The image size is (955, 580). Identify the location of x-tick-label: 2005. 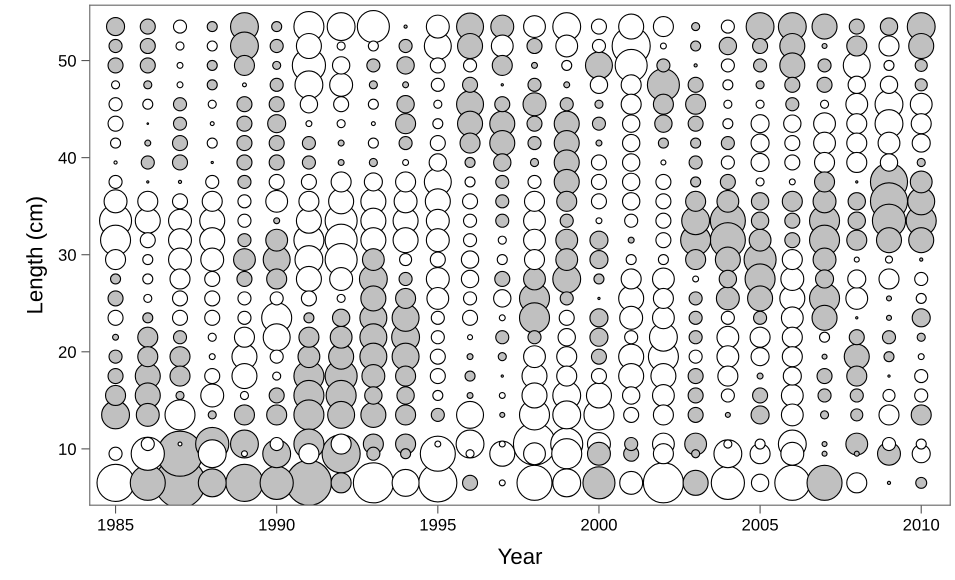
(760, 524).